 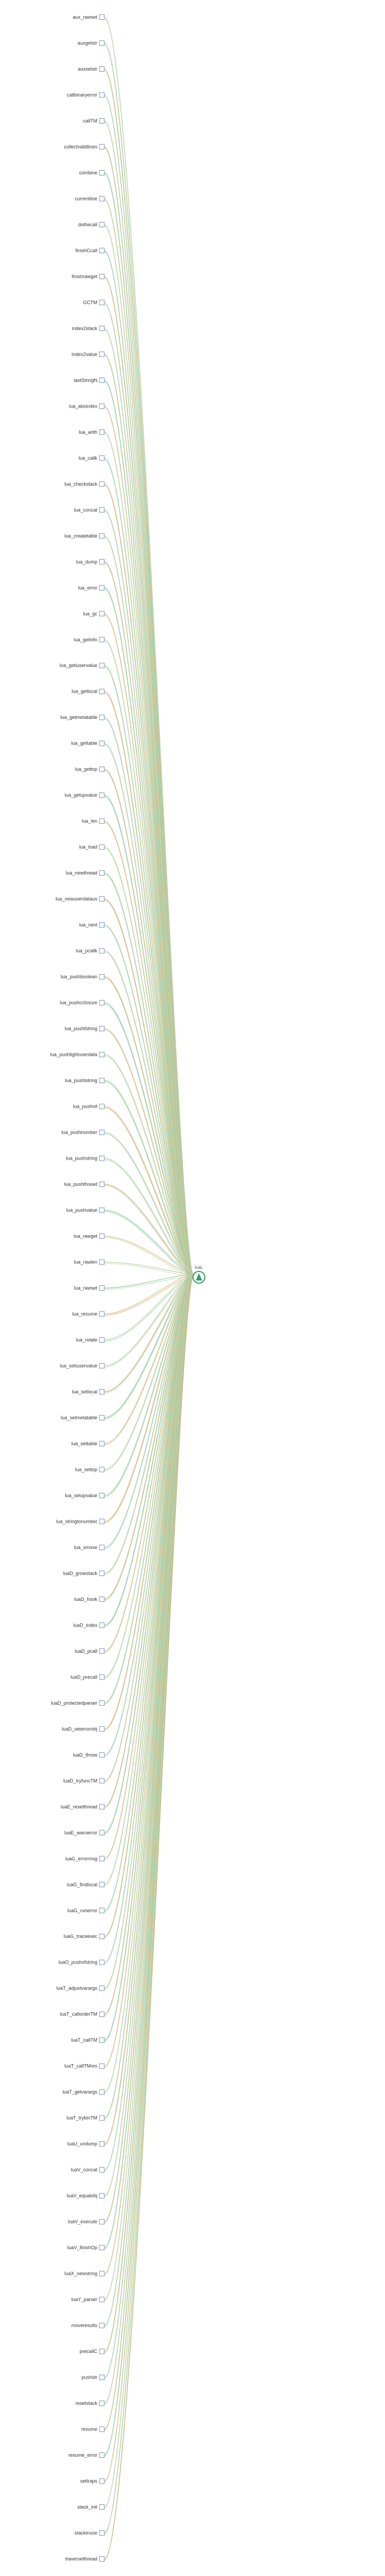 What do you see at coordinates (91, 2507) in the screenshot?
I see `node-stack_init: stack_init` at bounding box center [91, 2507].